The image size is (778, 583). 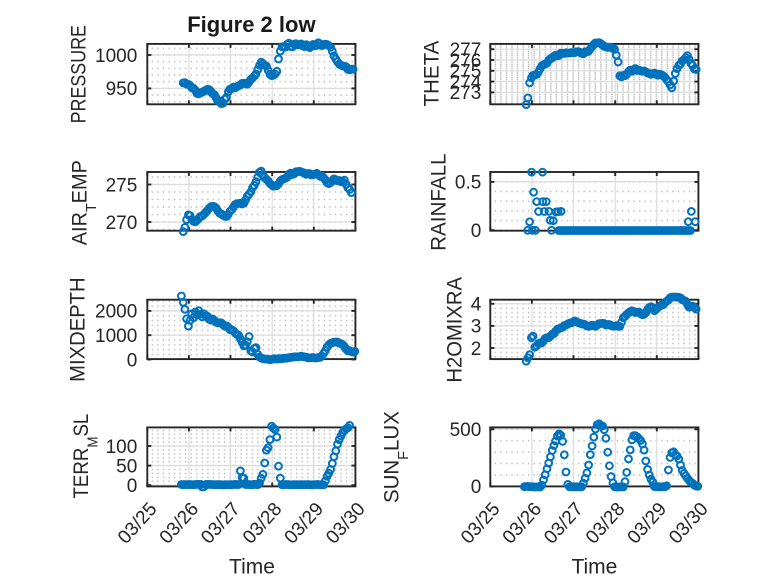 What do you see at coordinates (122, 89) in the screenshot?
I see `svg-text: 950` at bounding box center [122, 89].